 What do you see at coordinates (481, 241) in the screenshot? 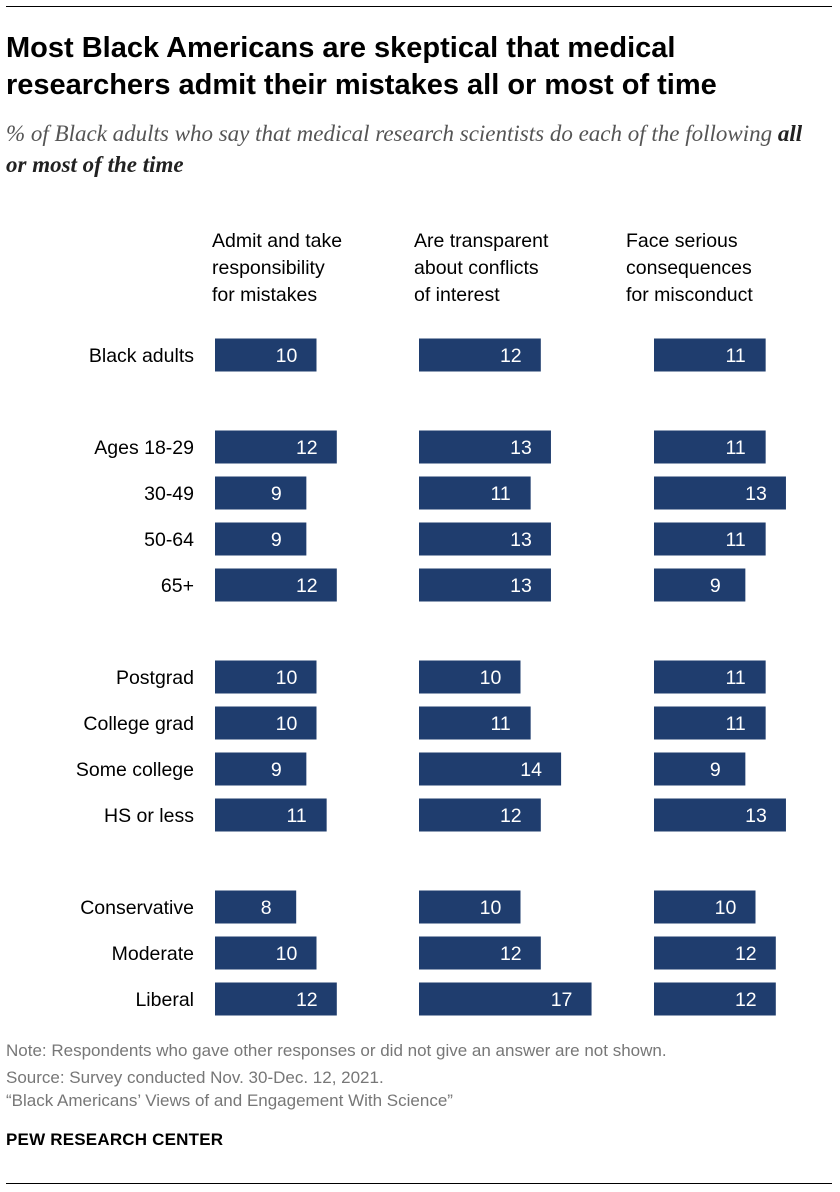
I see `column-header-2-line-1: Are transparent` at bounding box center [481, 241].